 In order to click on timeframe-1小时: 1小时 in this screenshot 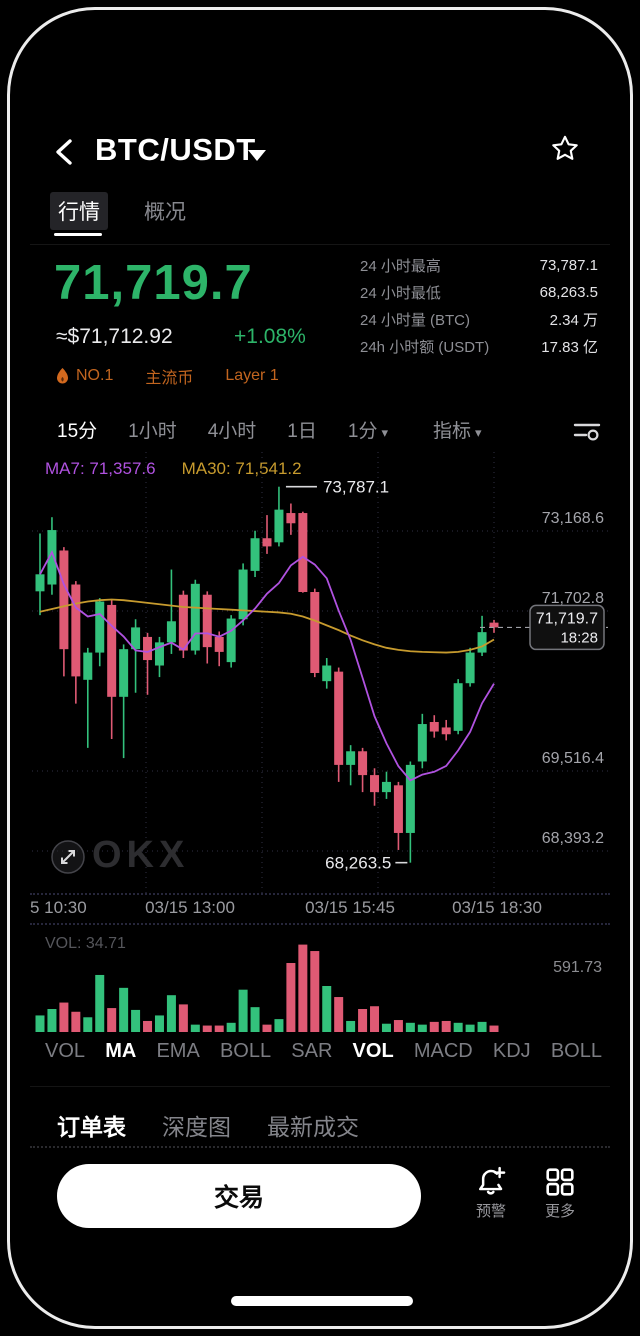, I will do `click(152, 431)`.